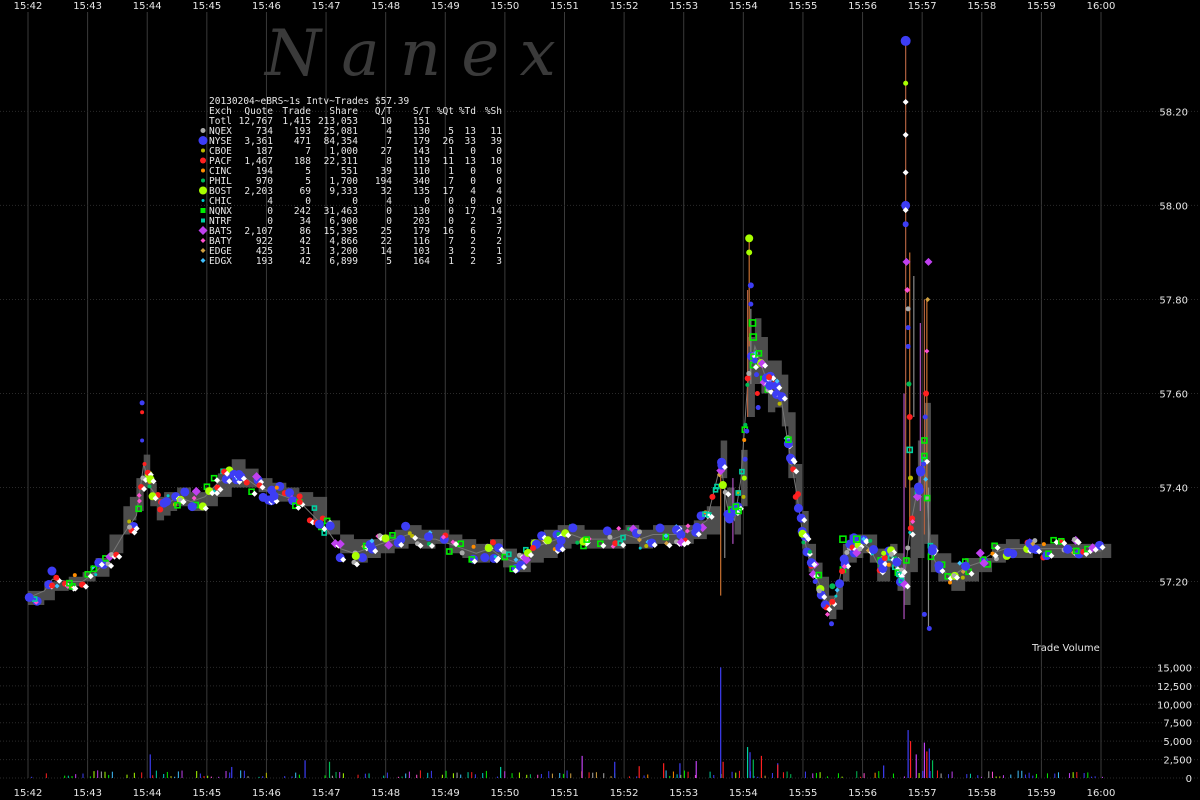 The width and height of the screenshot is (1200, 800). Describe the element at coordinates (264, 151) in the screenshot. I see `table-cell: 187` at that location.